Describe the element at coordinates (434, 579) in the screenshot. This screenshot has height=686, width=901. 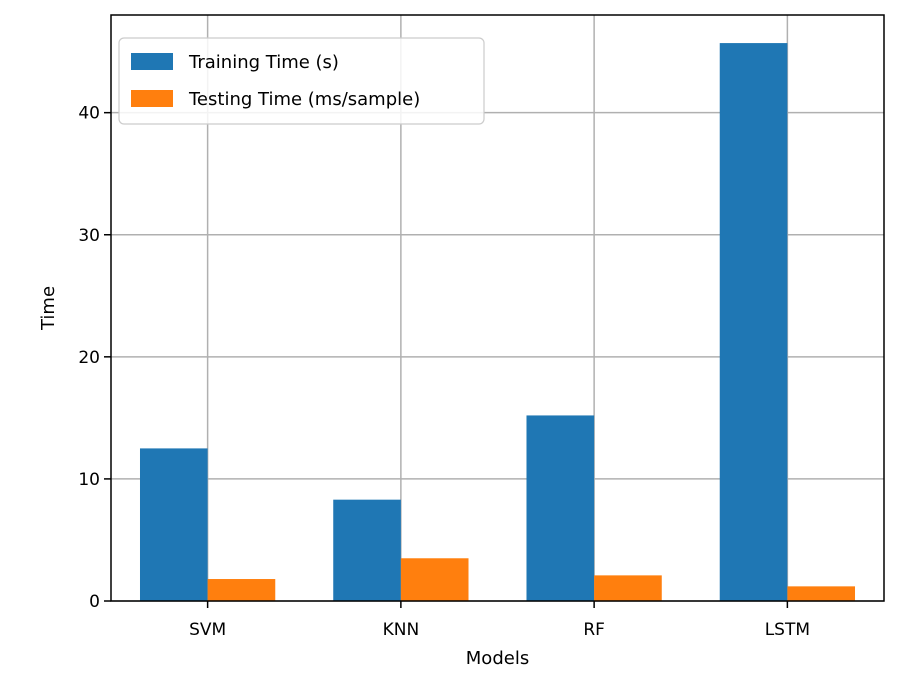
I see `bar-knn-testing` at that location.